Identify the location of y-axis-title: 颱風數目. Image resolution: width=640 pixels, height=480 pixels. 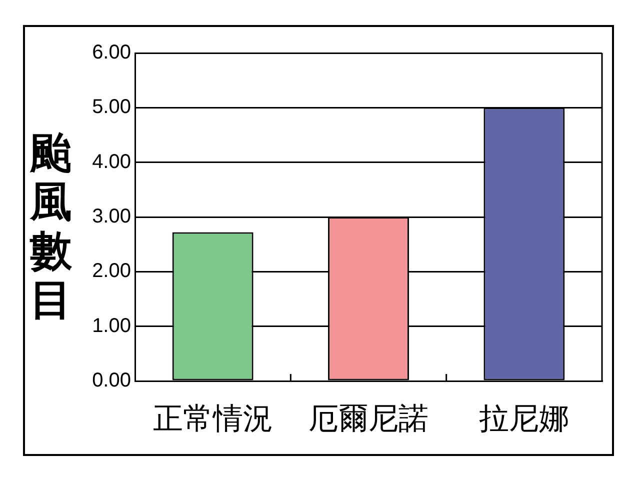
(50, 226).